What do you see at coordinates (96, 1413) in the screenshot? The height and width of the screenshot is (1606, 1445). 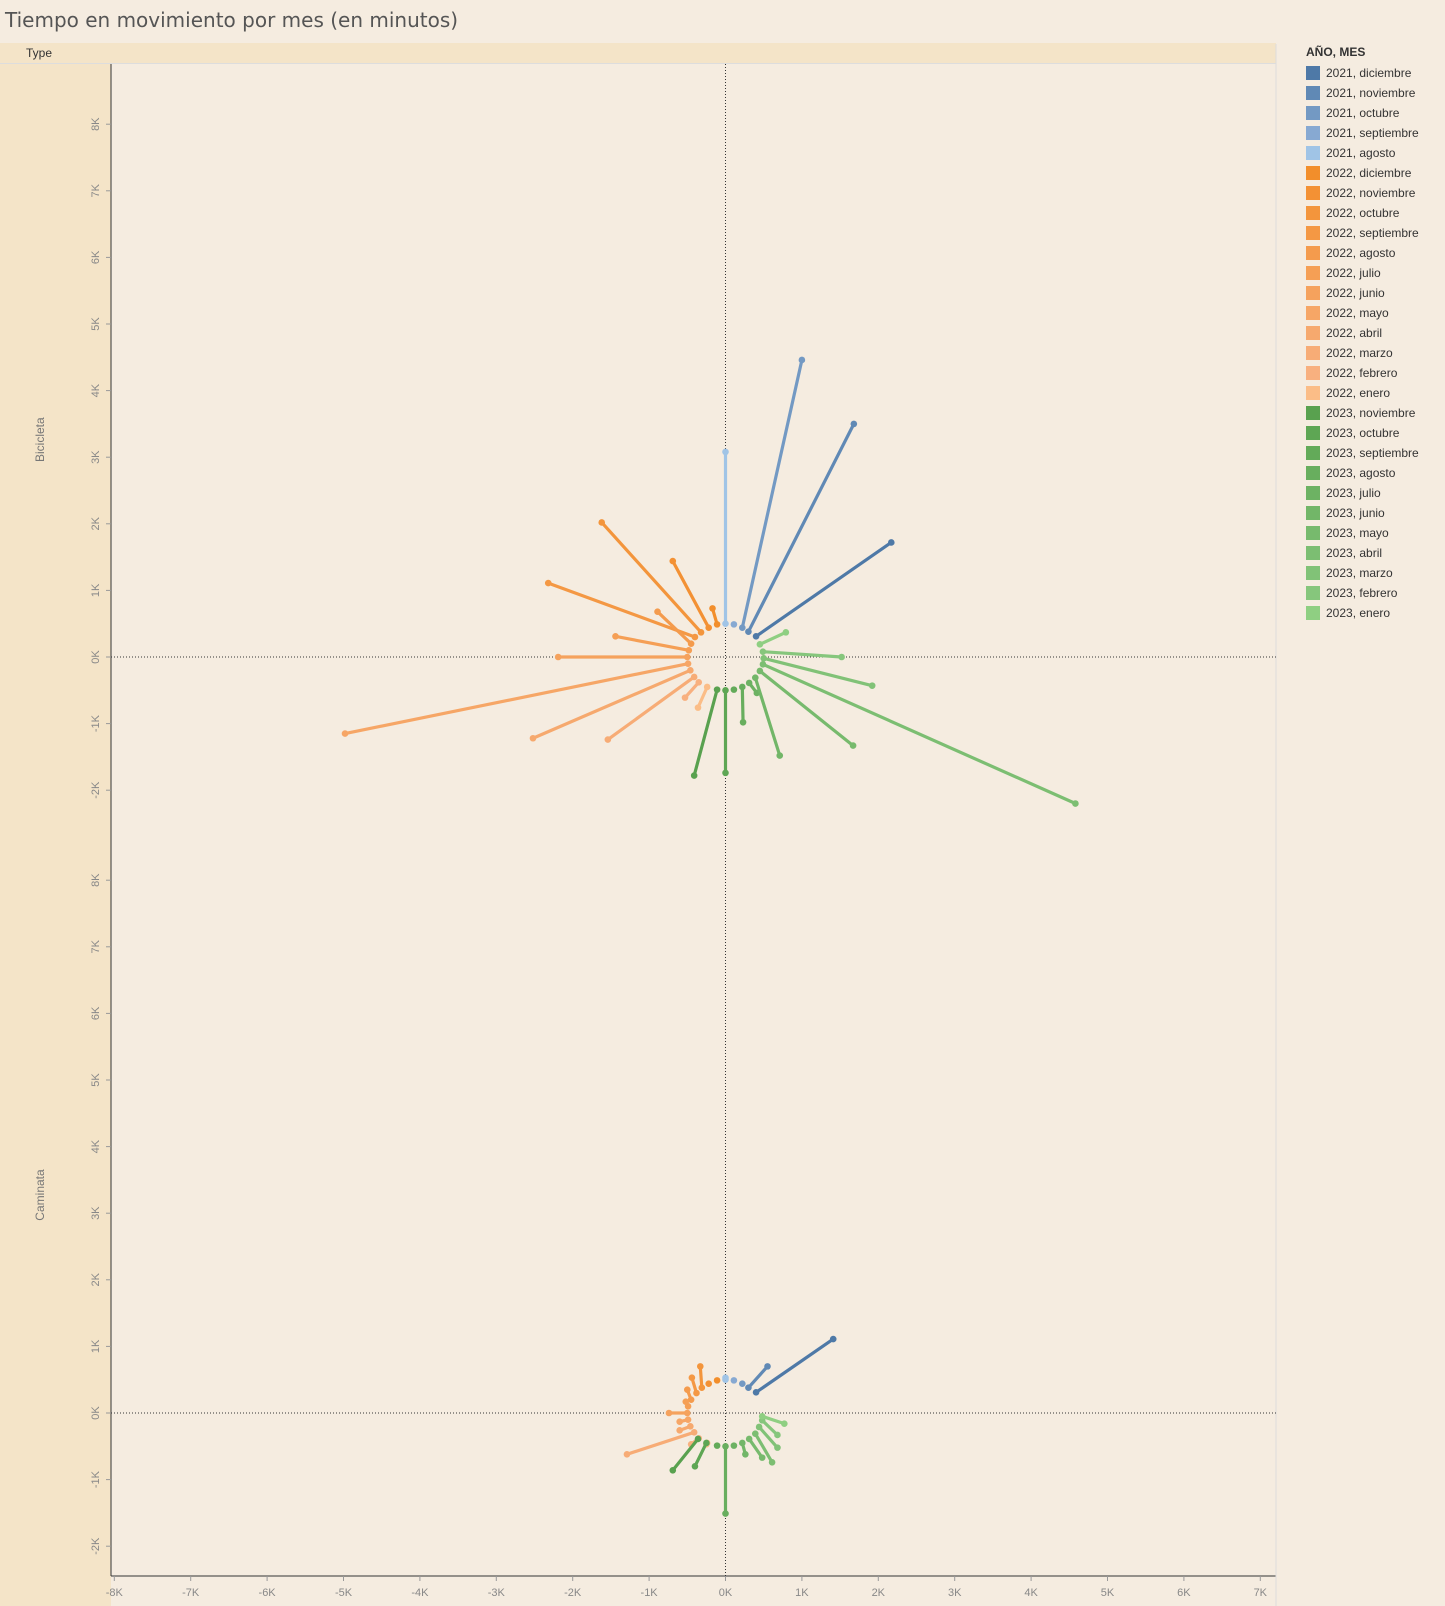 I see `y-tick-label: 0K` at bounding box center [96, 1413].